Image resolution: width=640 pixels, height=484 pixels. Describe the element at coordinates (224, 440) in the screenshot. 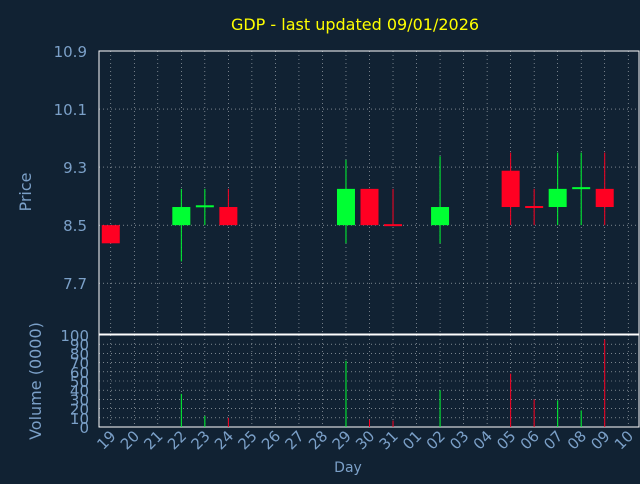

I see `day-tick-label: 24` at that location.